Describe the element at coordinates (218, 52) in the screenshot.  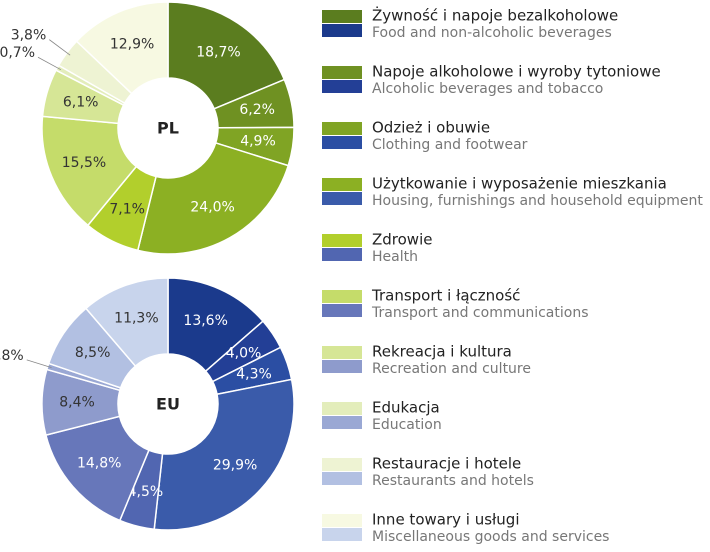
I see `slice-label: 18,7%` at that location.